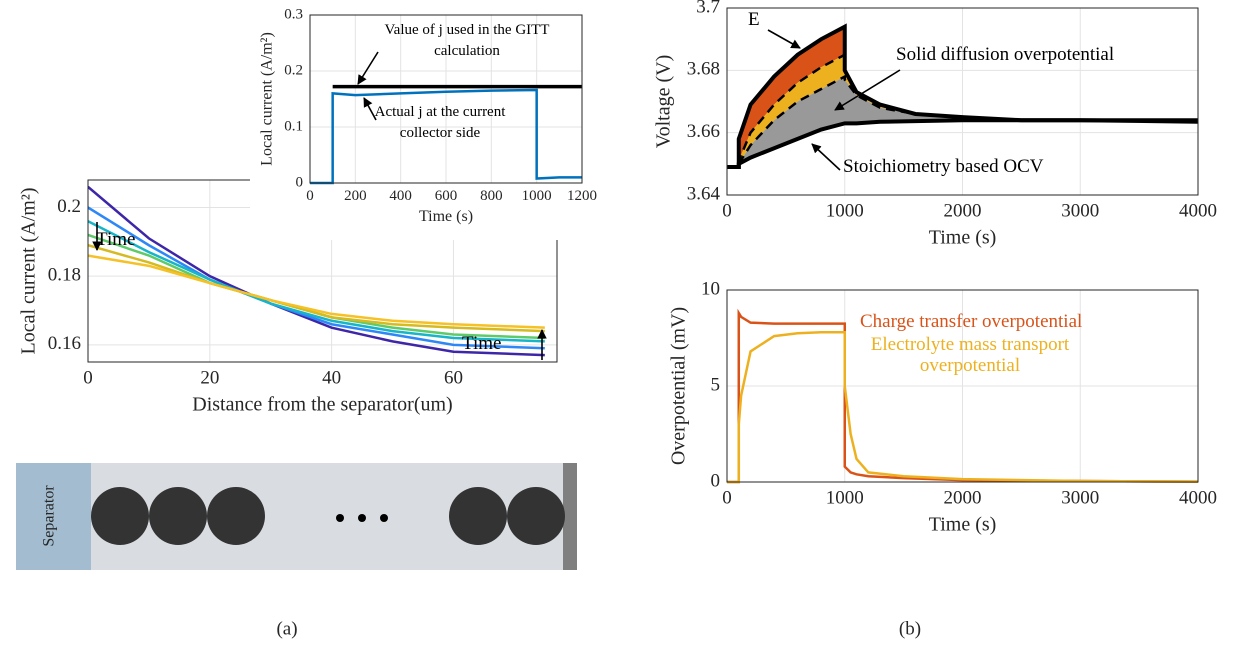  Describe the element at coordinates (293, 14) in the screenshot. I see `y-tick-label: 0.3` at that location.